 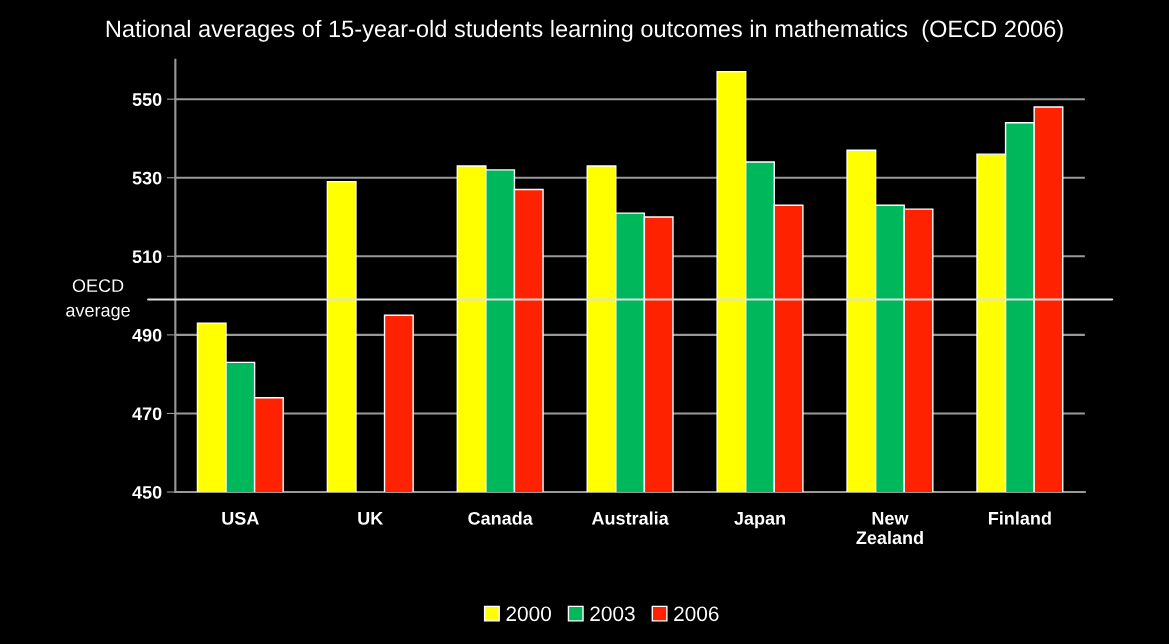 I want to click on x-tick-label: Finland, so click(x=1019, y=518).